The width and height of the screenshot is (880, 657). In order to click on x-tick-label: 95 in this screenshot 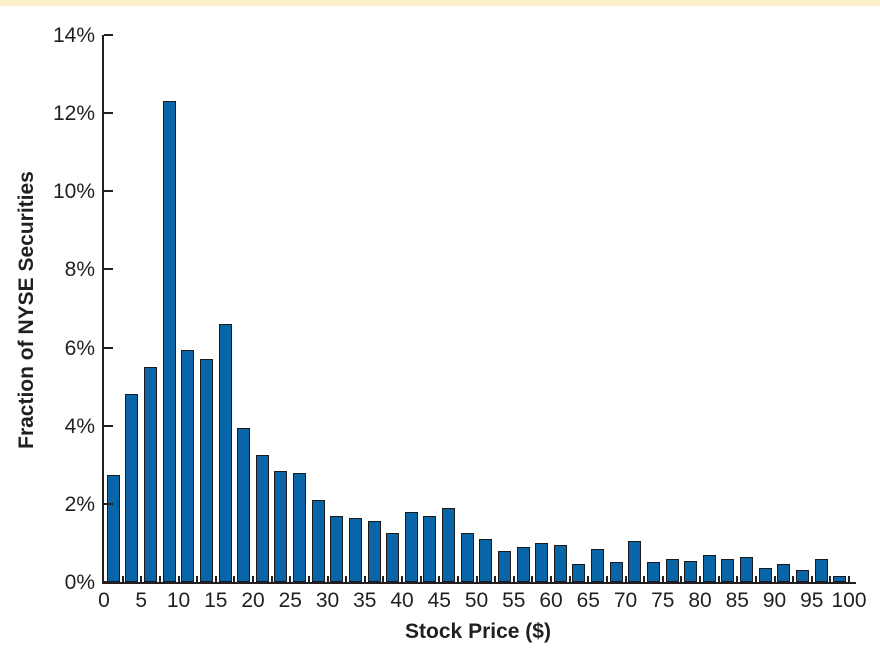, I will do `click(812, 600)`.